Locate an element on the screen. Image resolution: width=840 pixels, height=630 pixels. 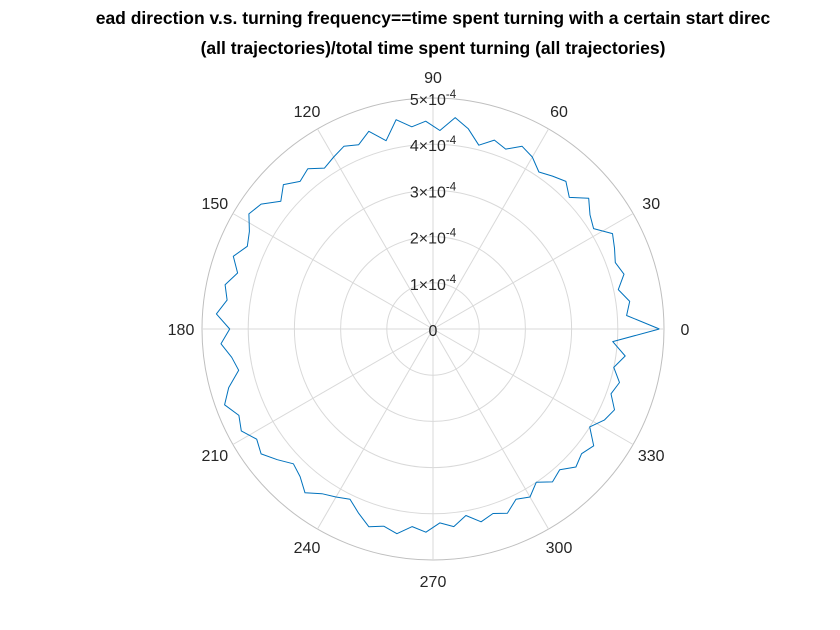
r-tick-labels: 0 1×10⁻⁴ 2×10⁻⁴ 3×10⁻⁴ 4×10⁻⁴ 5×10⁻⁴ is located at coordinates (433, 214).